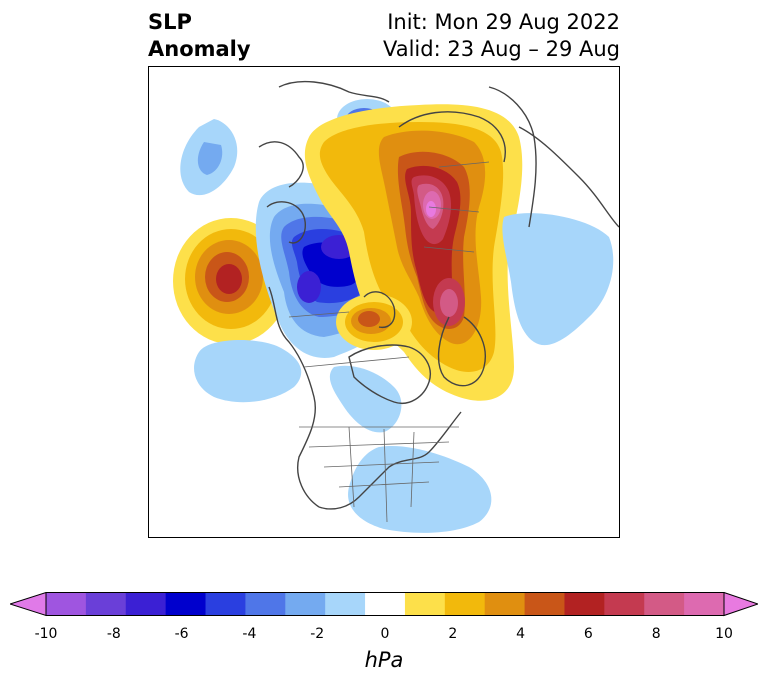 The height and width of the screenshot is (684, 768). Describe the element at coordinates (503, 22) in the screenshot. I see `init-date: Init: Mon 29 Aug 2022` at that location.